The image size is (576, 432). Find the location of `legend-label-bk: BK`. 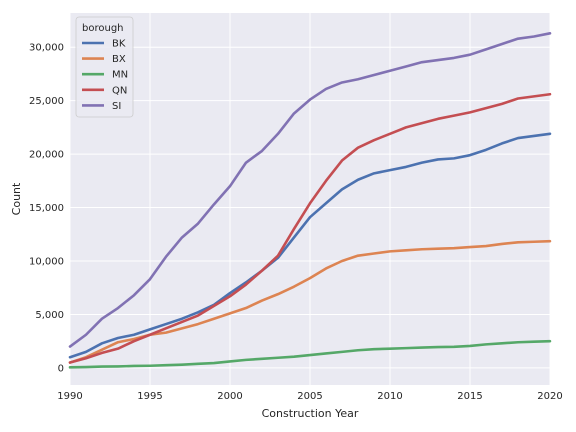

legend-label-bk: BK is located at coordinates (119, 44).